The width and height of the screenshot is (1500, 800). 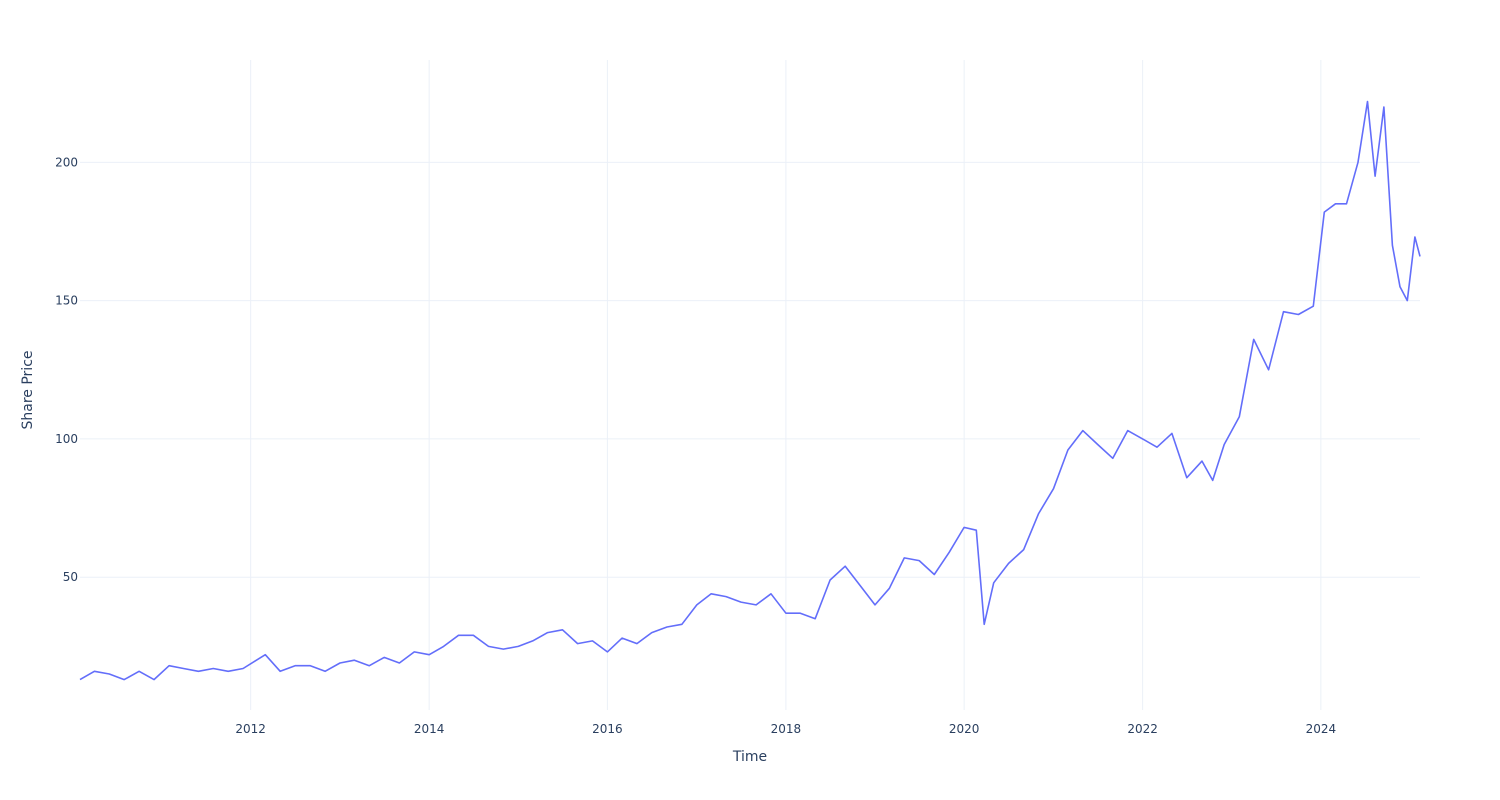 I want to click on x-tick-label: 2024, so click(x=1321, y=729).